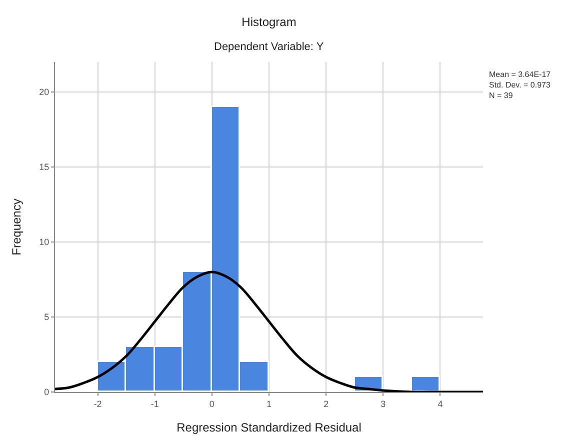 The height and width of the screenshot is (444, 561). What do you see at coordinates (269, 47) in the screenshot?
I see `chart-subtitle: Dependent Variable: Y` at bounding box center [269, 47].